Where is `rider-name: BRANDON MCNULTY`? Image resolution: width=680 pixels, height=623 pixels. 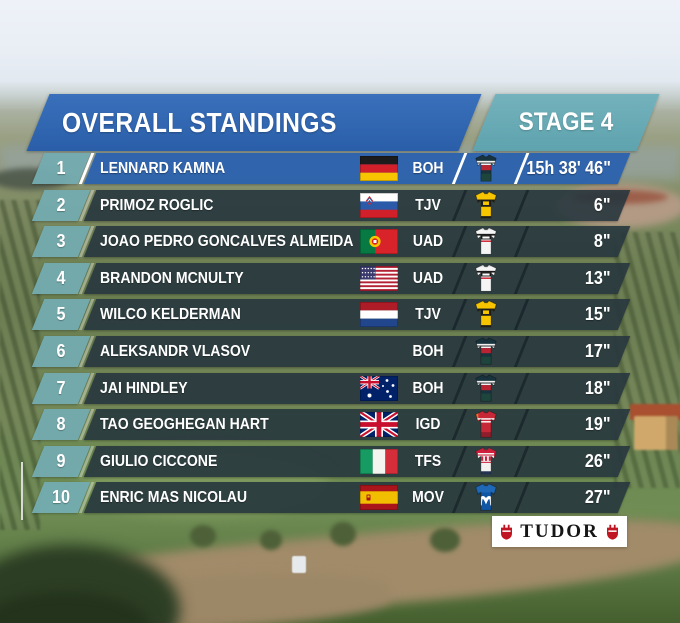
rider-name: BRANDON MCNULTY is located at coordinates (172, 278).